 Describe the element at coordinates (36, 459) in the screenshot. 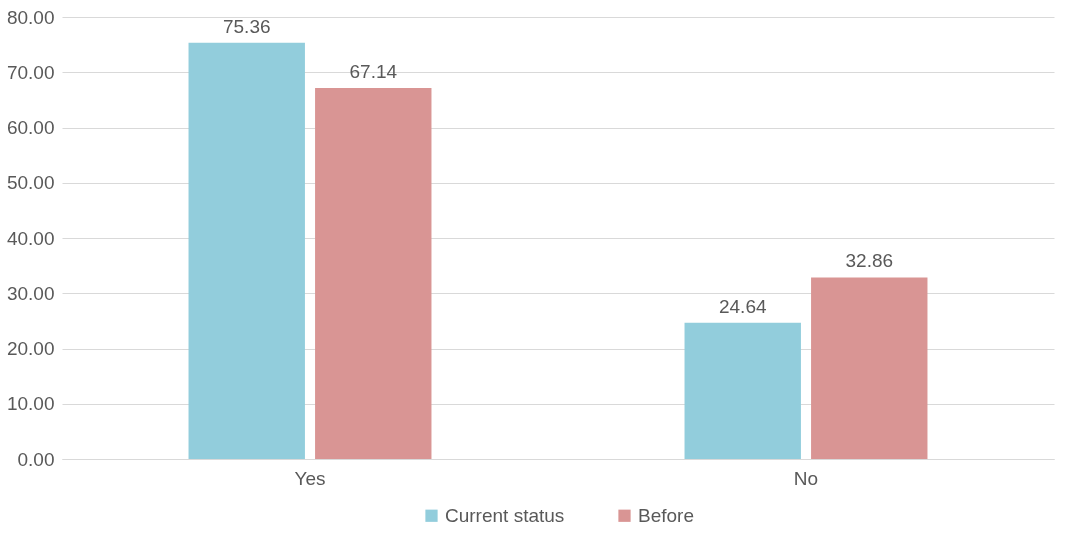

I see `y-tick-label: 0.00` at that location.